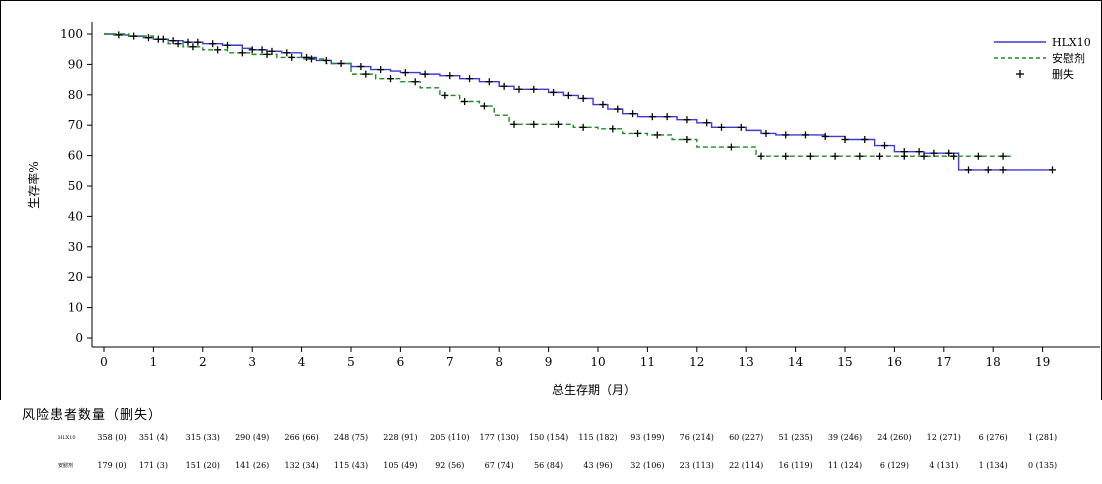  What do you see at coordinates (450, 465) in the screenshot?
I see `risk-cell: 92 (56)` at bounding box center [450, 465].